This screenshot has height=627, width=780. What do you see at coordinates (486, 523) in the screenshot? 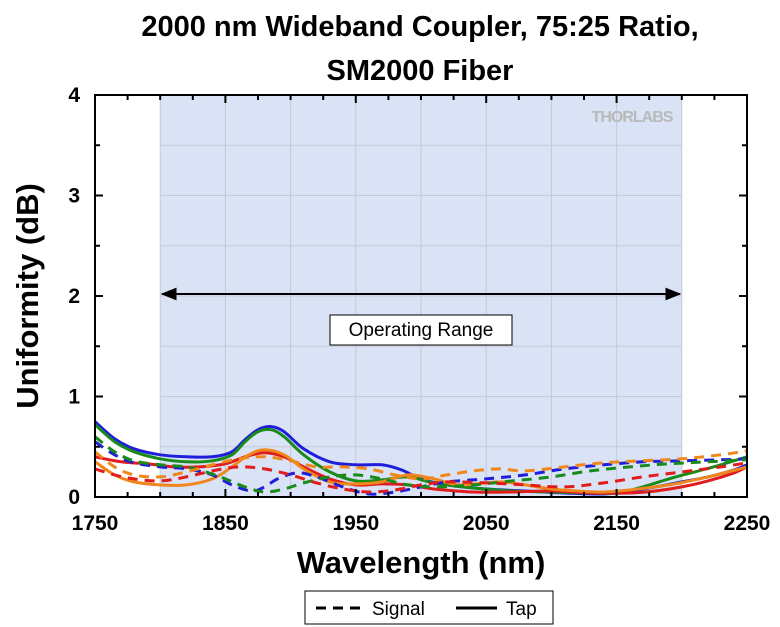
I see `x-tick-label: 2050` at bounding box center [486, 523].